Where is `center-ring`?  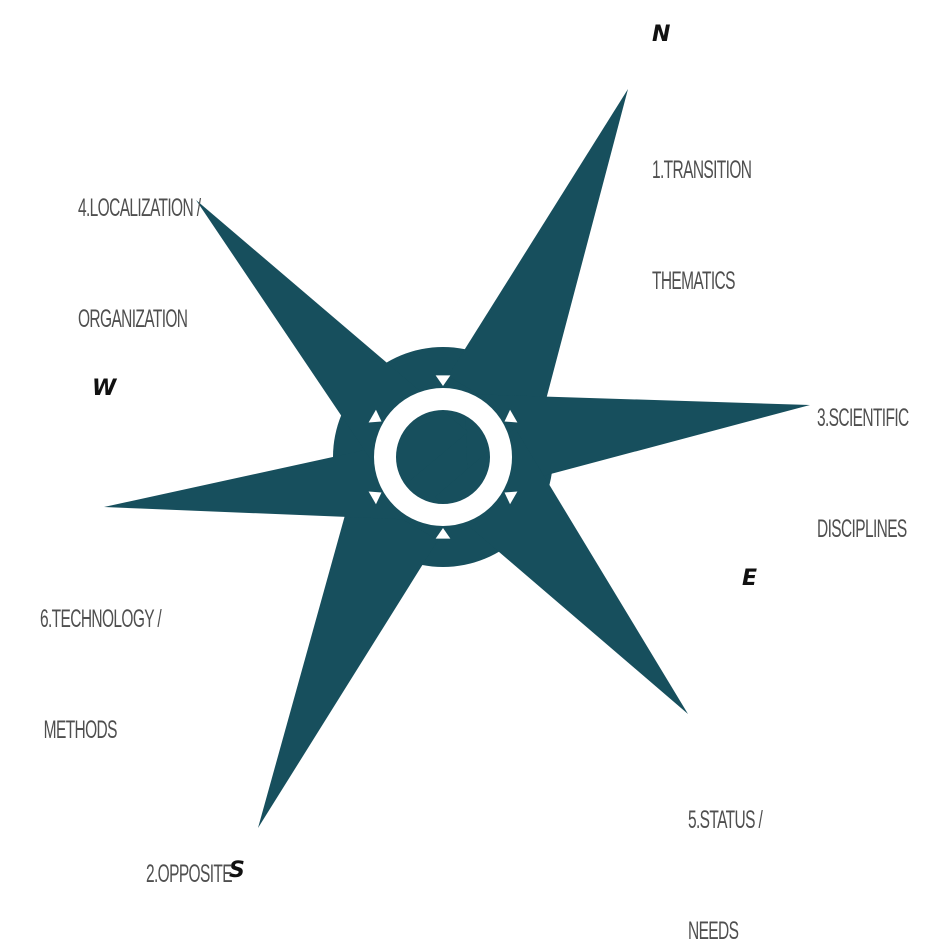
center-ring is located at coordinates (443, 457).